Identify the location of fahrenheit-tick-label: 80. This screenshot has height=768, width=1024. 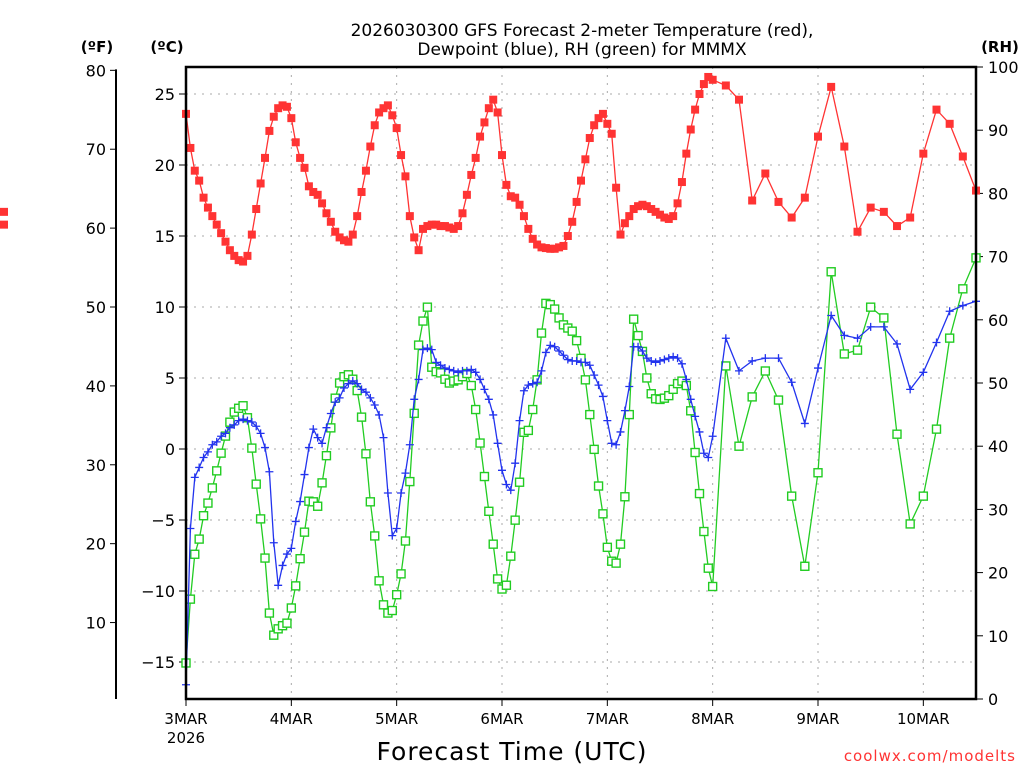
(96, 70).